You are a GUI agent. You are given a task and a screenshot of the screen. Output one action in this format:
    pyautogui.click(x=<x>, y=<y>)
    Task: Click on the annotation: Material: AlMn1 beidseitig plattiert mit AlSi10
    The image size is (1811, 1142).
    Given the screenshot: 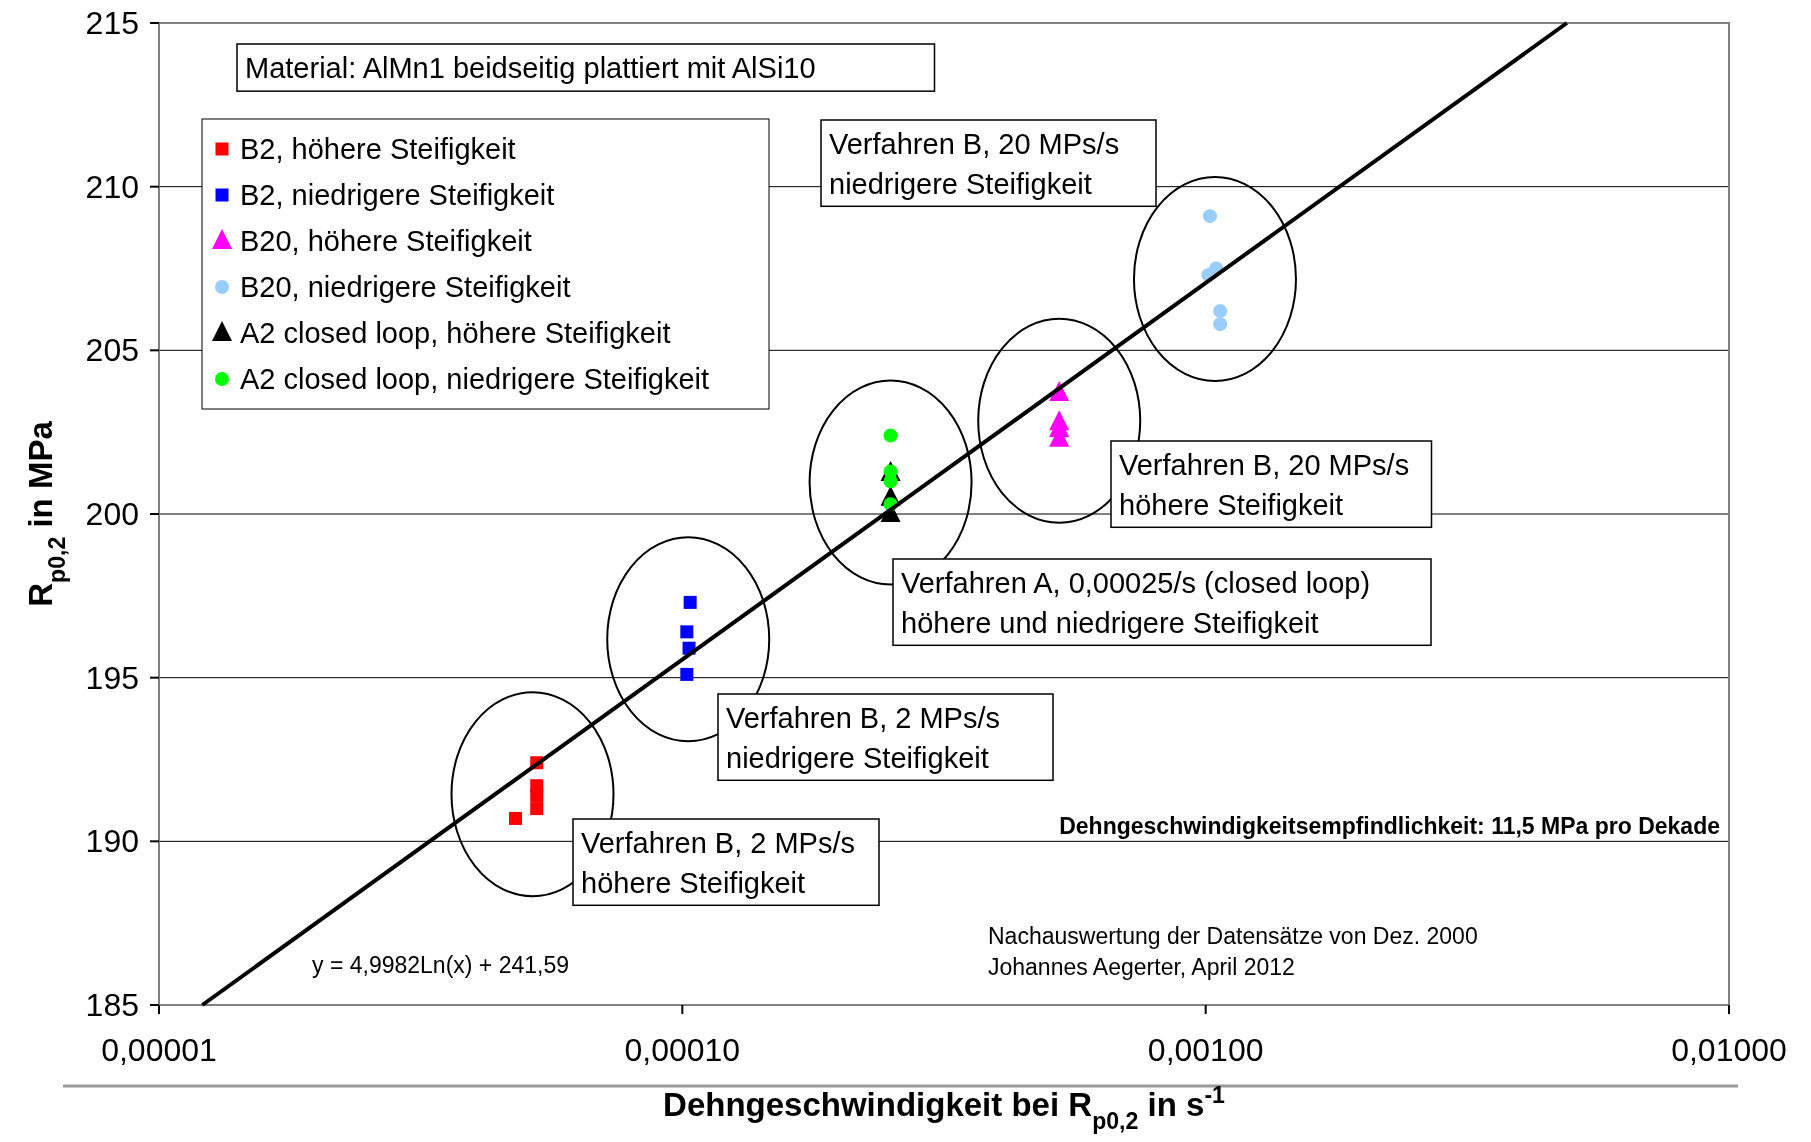 What is the action you would take?
    pyautogui.click(x=530, y=68)
    